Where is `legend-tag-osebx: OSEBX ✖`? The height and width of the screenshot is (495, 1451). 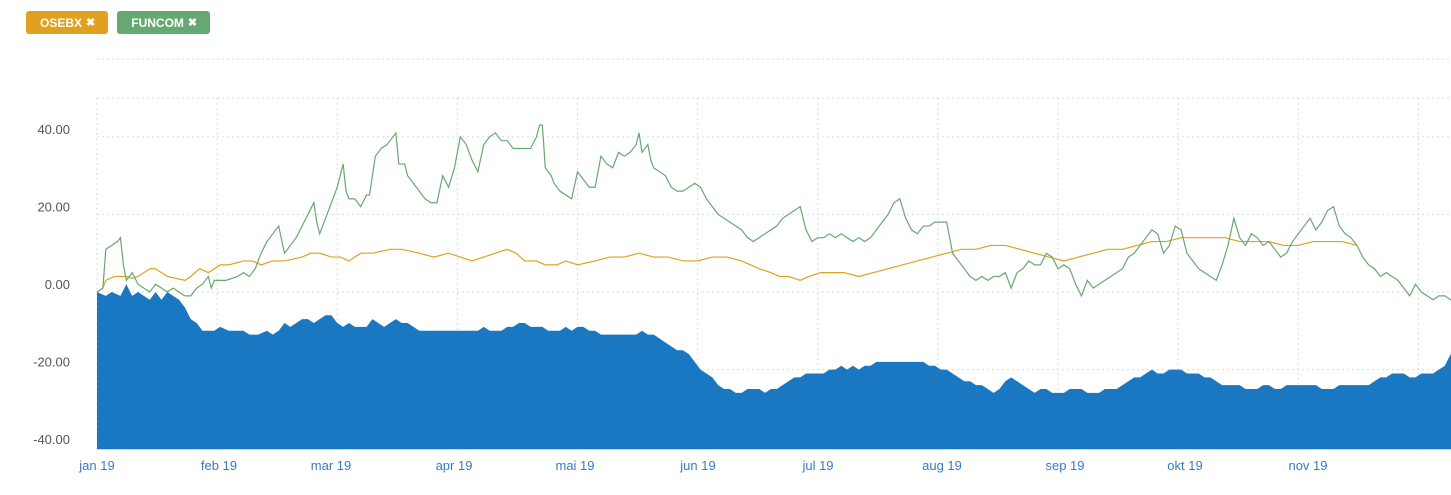
legend-tag-osebx: OSEBX ✖ is located at coordinates (67, 22).